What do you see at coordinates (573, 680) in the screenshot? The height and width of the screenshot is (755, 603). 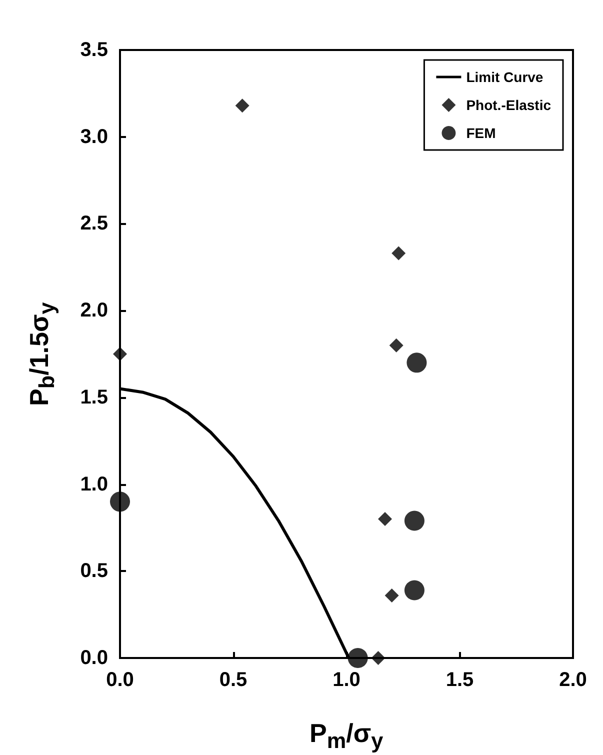 I see `x-tick-label: 2.0` at bounding box center [573, 680].